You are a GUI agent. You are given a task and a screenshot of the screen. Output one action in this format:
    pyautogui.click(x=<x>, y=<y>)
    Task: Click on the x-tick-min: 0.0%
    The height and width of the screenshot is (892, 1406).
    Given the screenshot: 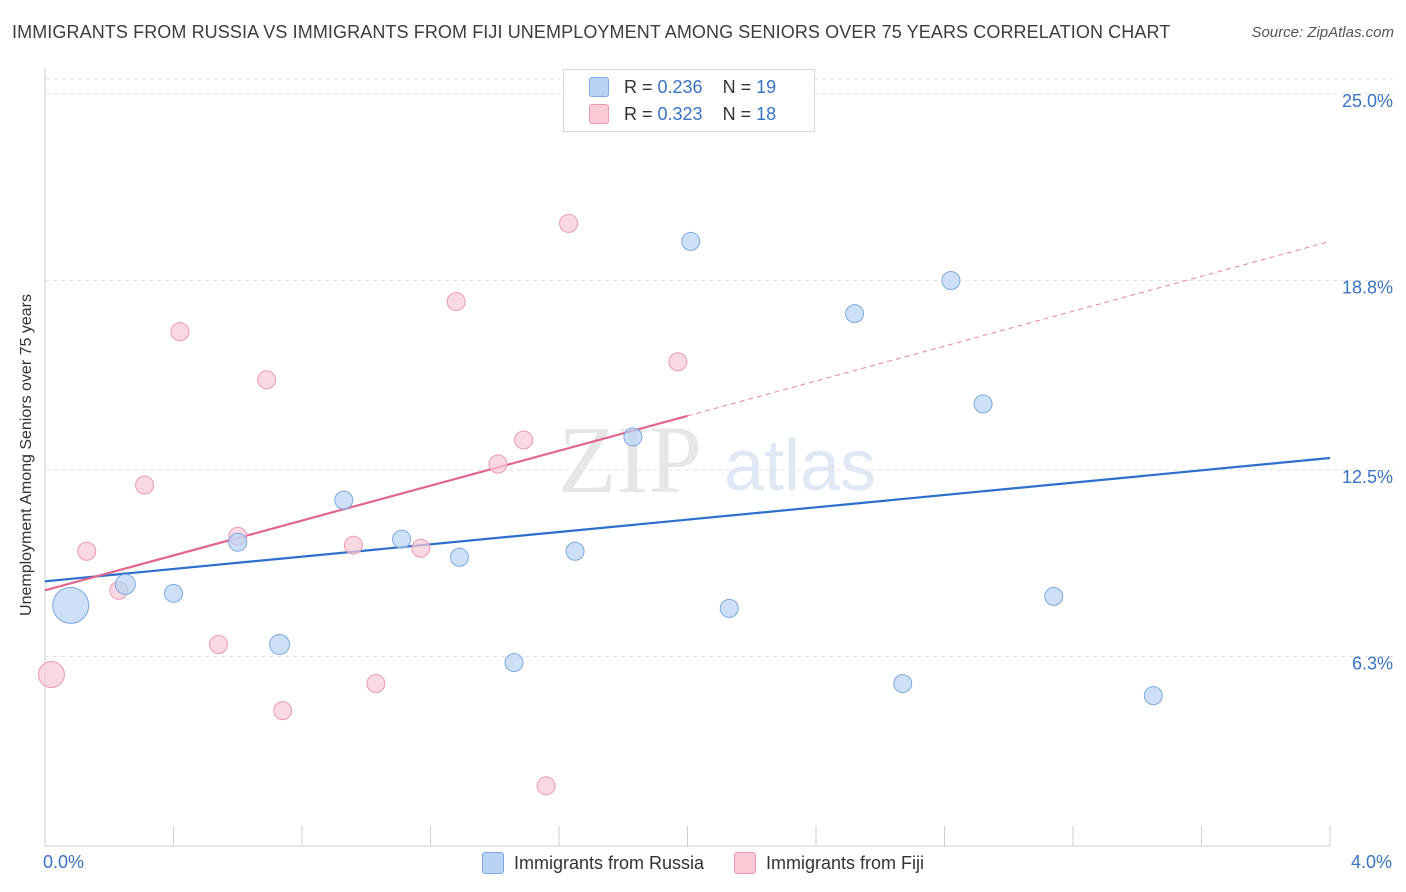 What is the action you would take?
    pyautogui.click(x=64, y=862)
    